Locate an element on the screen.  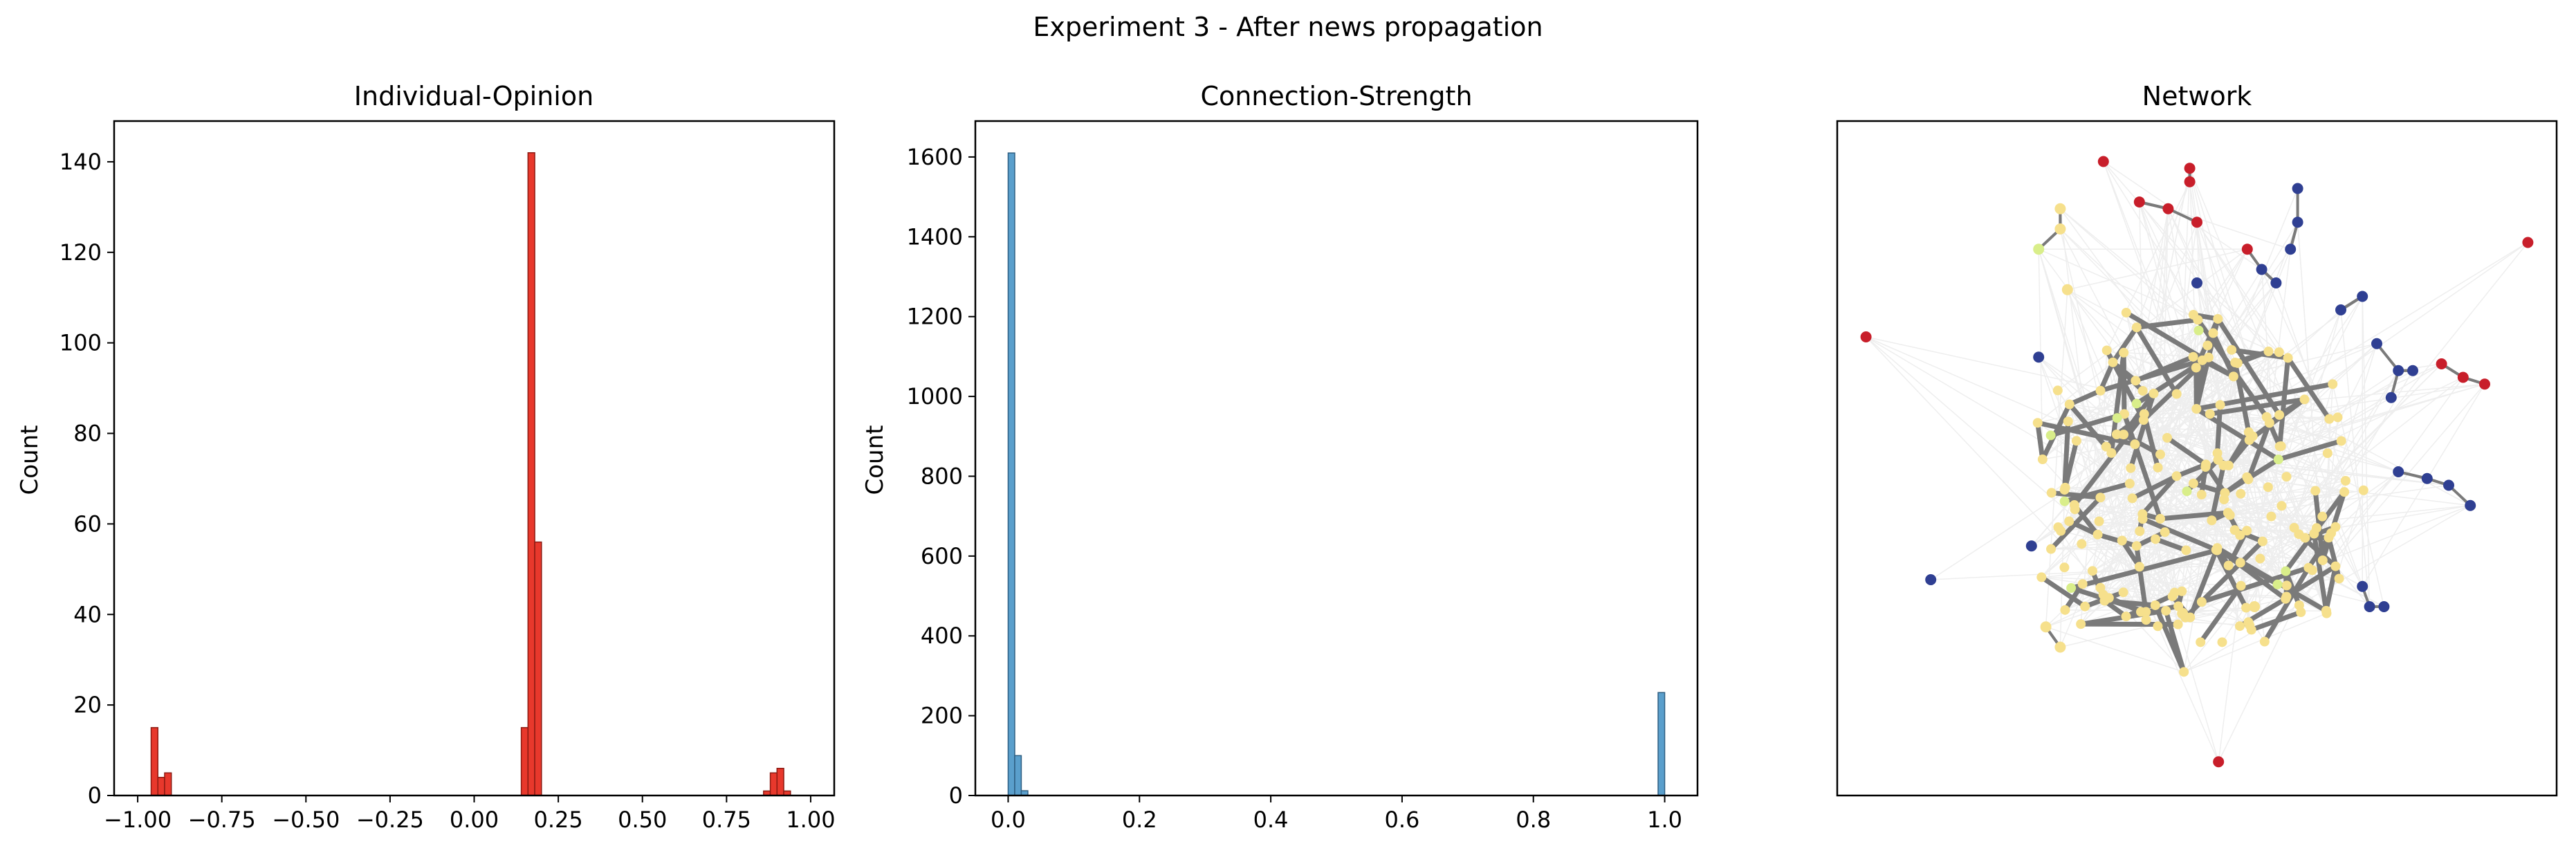
y-tick-label: 1600 is located at coordinates (935, 157).